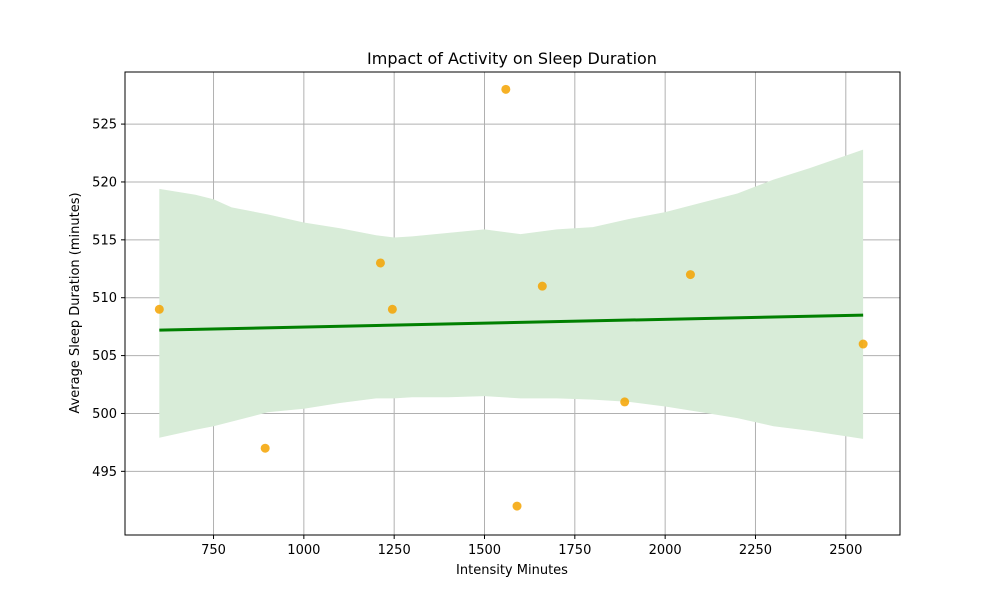 The width and height of the screenshot is (1000, 600). Describe the element at coordinates (484, 550) in the screenshot. I see `x-tick-label: 1500` at that location.